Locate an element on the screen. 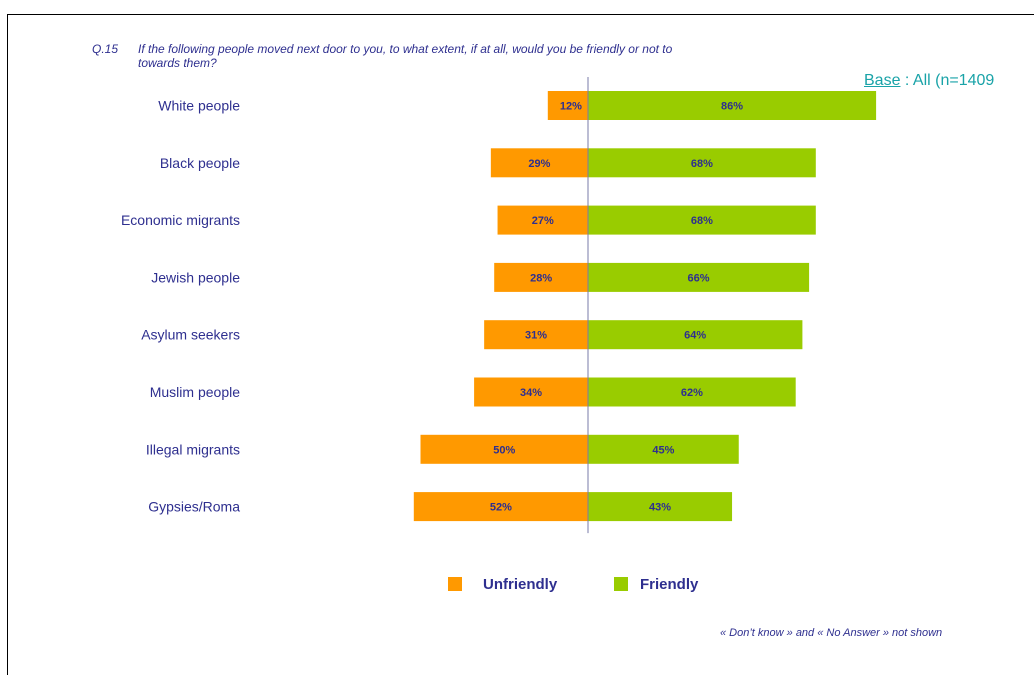 The height and width of the screenshot is (675, 1034). data-label-unfriendly: 31% is located at coordinates (536, 336).